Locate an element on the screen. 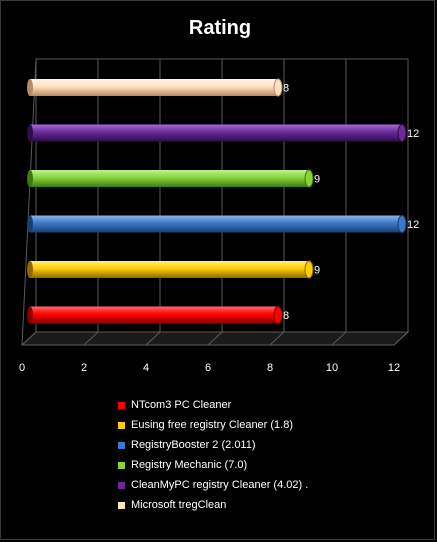 This screenshot has width=437, height=542. data-labels: 8 9 12 9 12 8 is located at coordinates (351, 203).